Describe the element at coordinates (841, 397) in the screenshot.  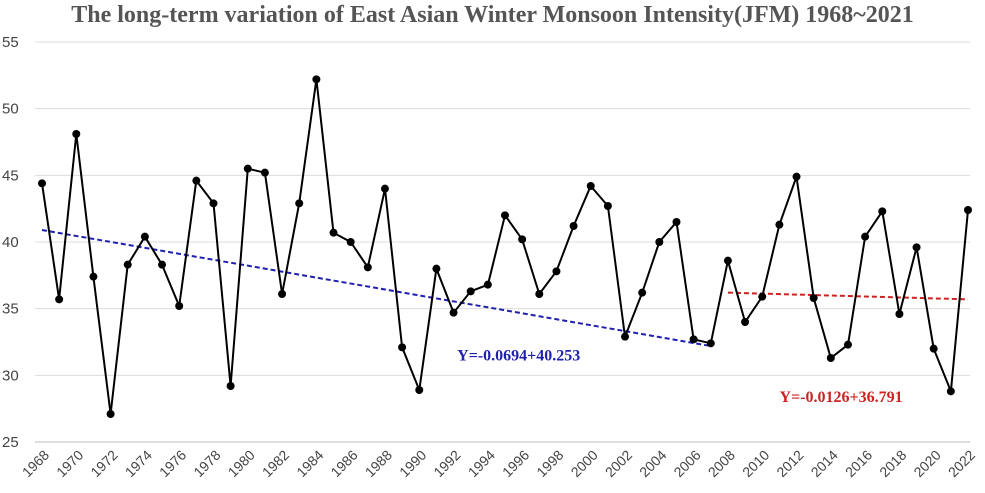
I see `trend-equation-label: Y=-0.0126+36.791` at that location.